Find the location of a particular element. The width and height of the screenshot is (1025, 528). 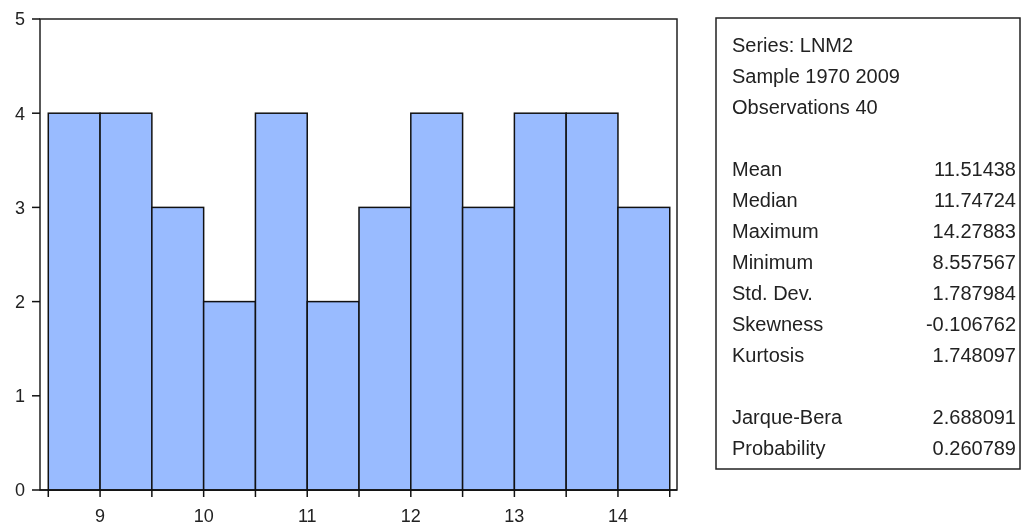

y-tick-label: 5 is located at coordinates (19, 19).